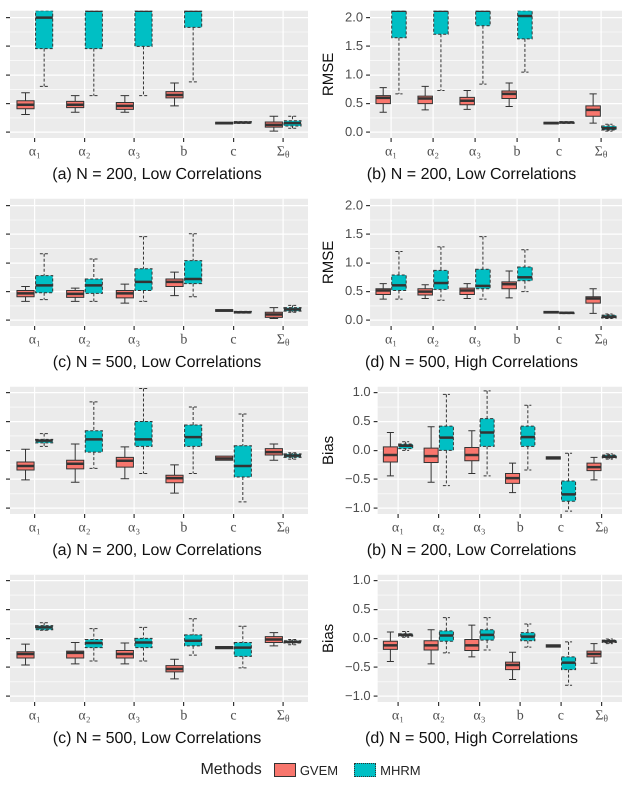 The width and height of the screenshot is (629, 803). I want to click on legend-title: Methods, so click(231, 770).